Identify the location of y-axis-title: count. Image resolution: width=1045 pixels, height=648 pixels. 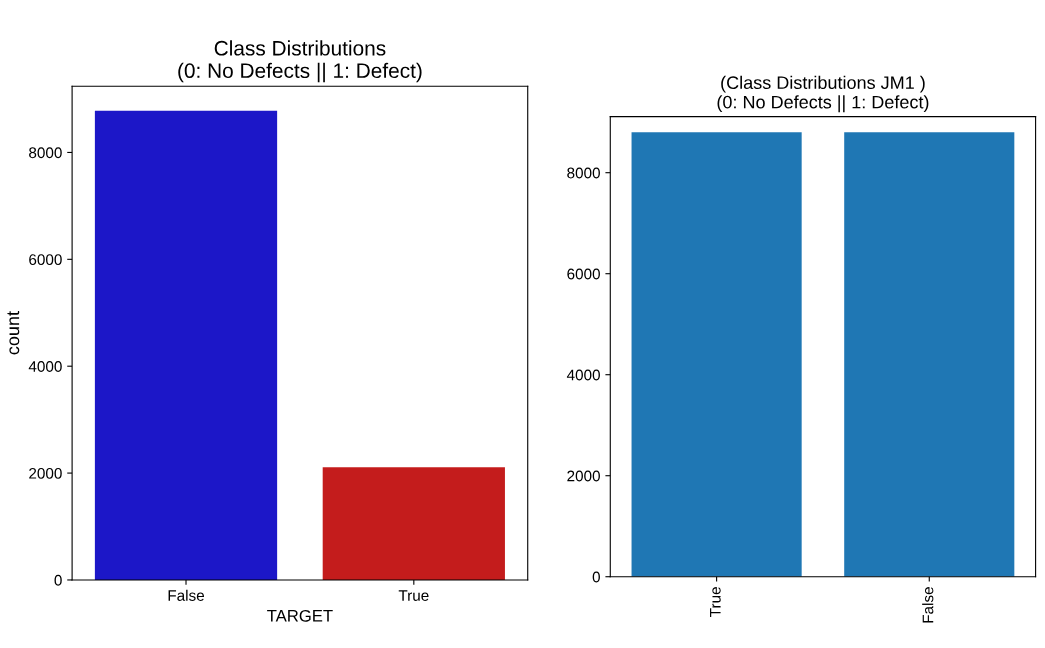
(13, 333).